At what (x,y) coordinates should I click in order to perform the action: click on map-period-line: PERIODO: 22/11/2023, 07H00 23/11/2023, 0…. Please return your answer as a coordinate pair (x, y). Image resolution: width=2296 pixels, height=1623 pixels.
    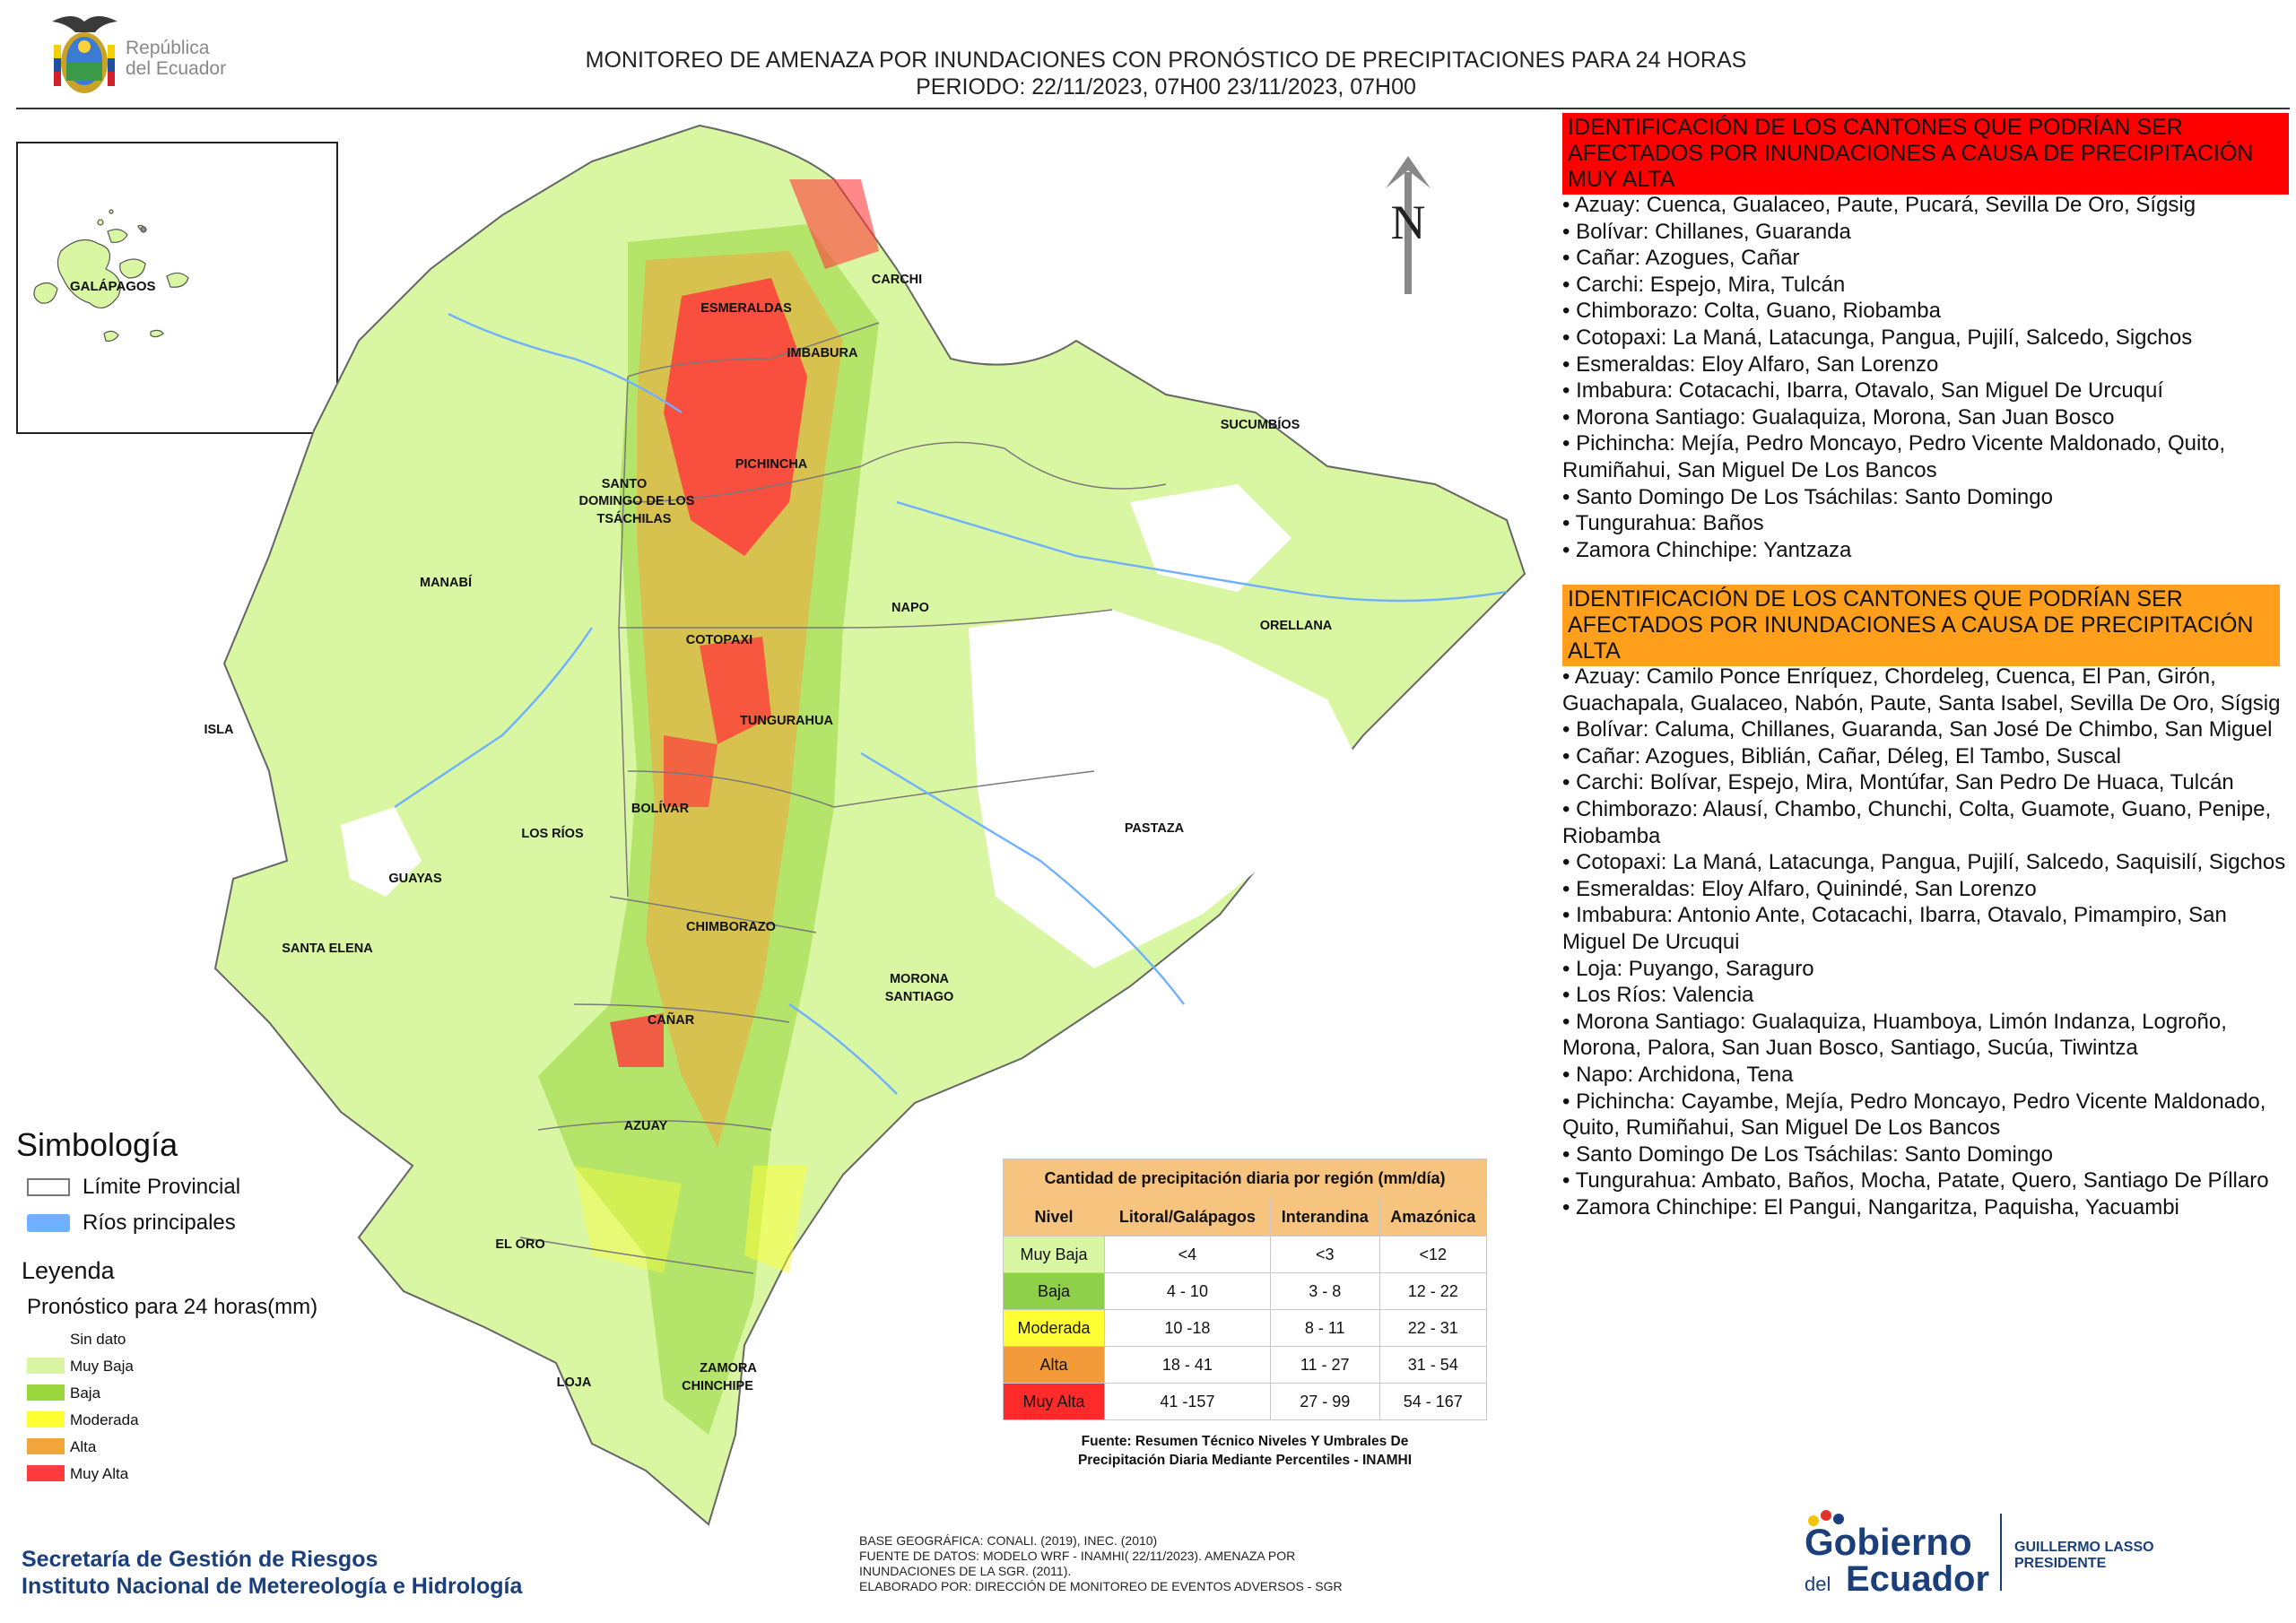
    Looking at the image, I should click on (1166, 87).